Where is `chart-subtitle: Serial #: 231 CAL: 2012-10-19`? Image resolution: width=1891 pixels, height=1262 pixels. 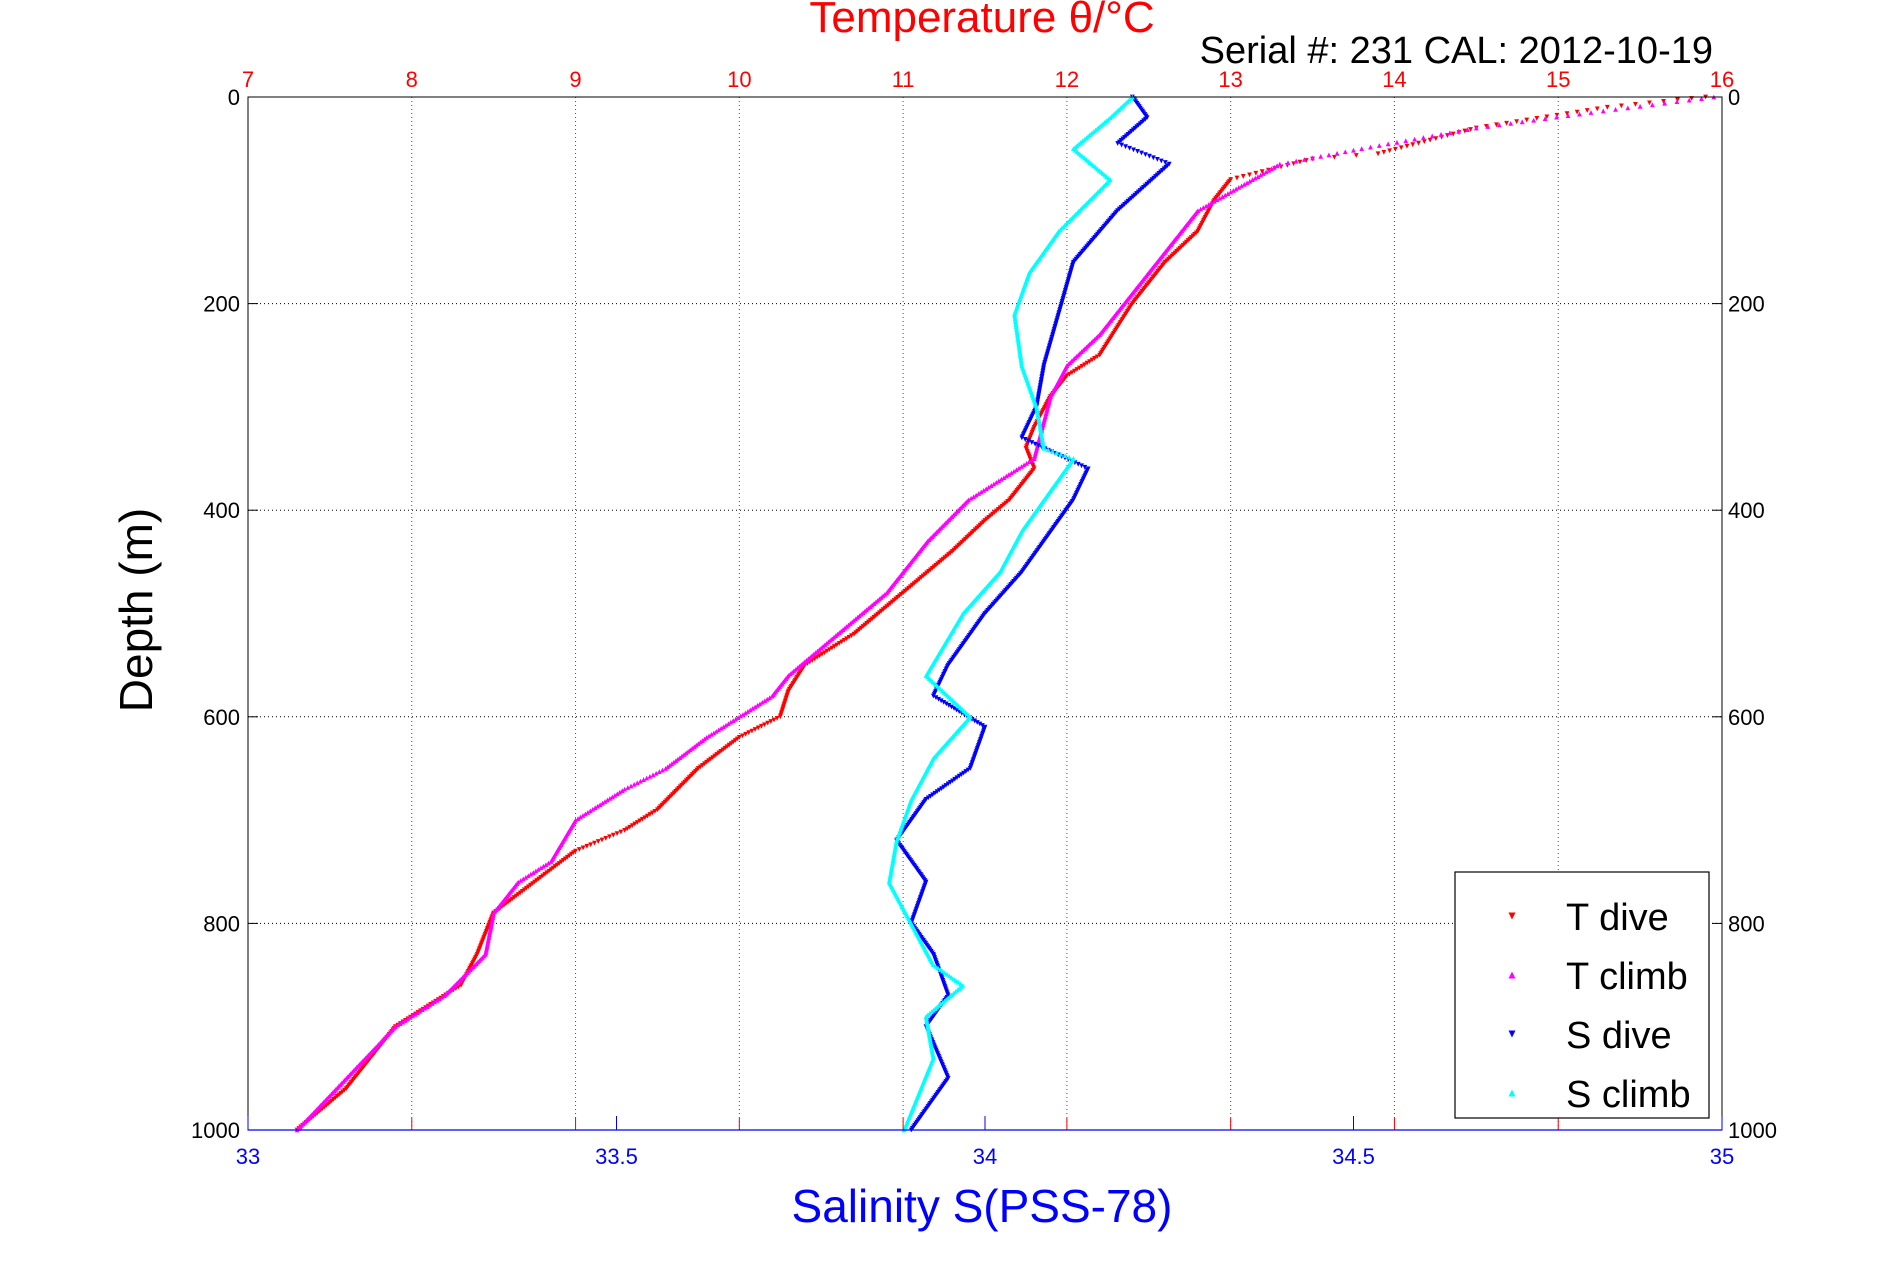 chart-subtitle: Serial #: 231 CAL: 2012-10-19 is located at coordinates (1456, 51).